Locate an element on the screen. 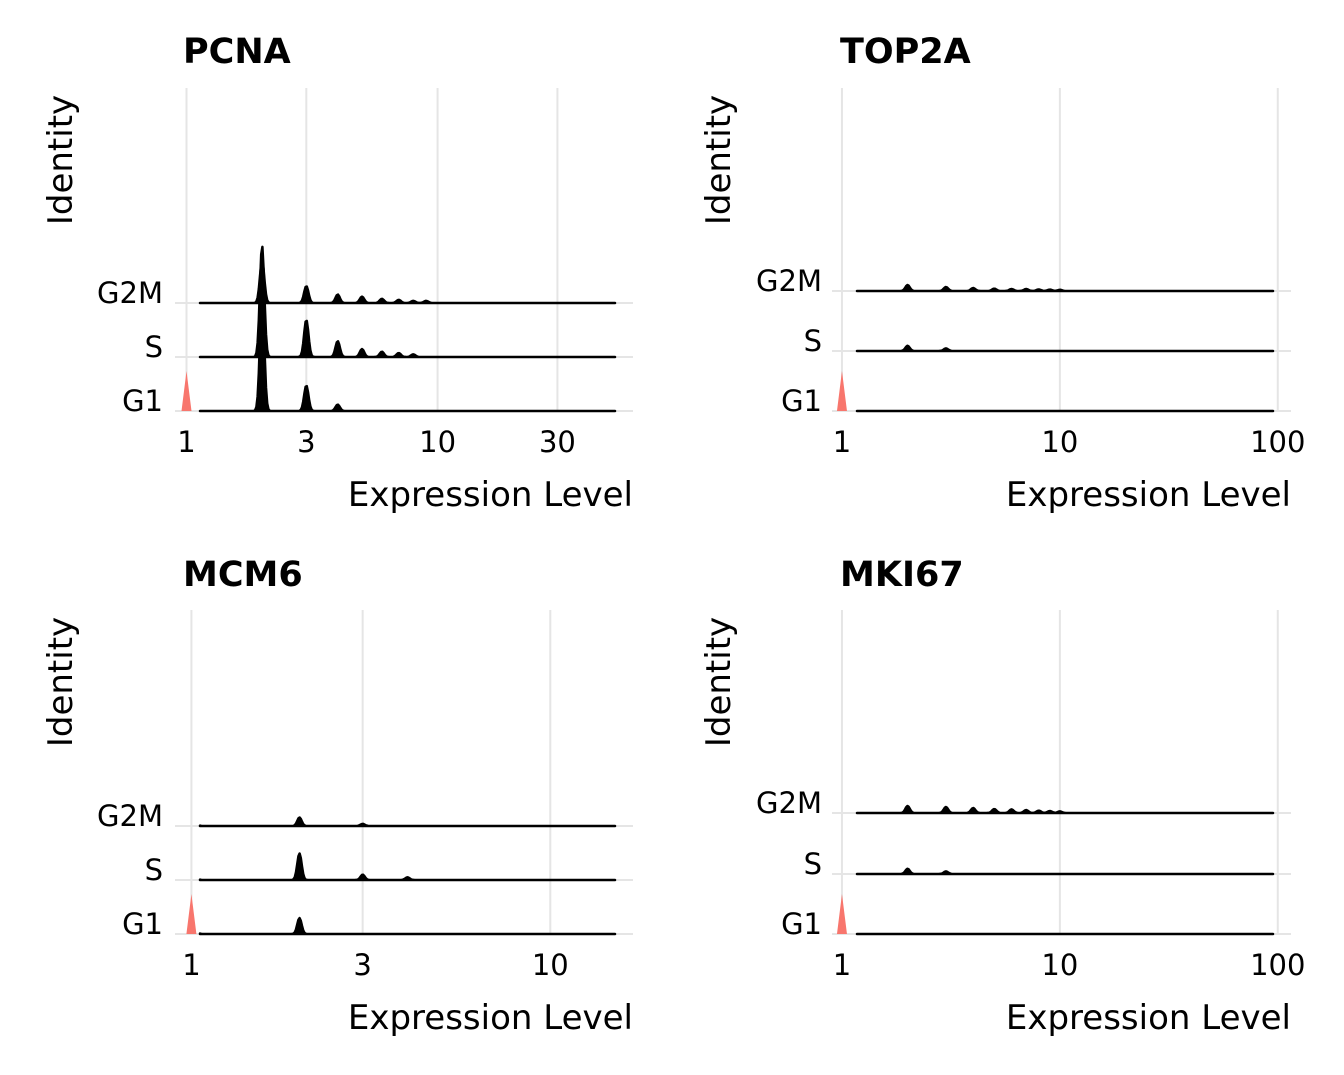 Image resolution: width=1344 pixels, height=1075 pixels. x-tick-label: 30 is located at coordinates (557, 442).